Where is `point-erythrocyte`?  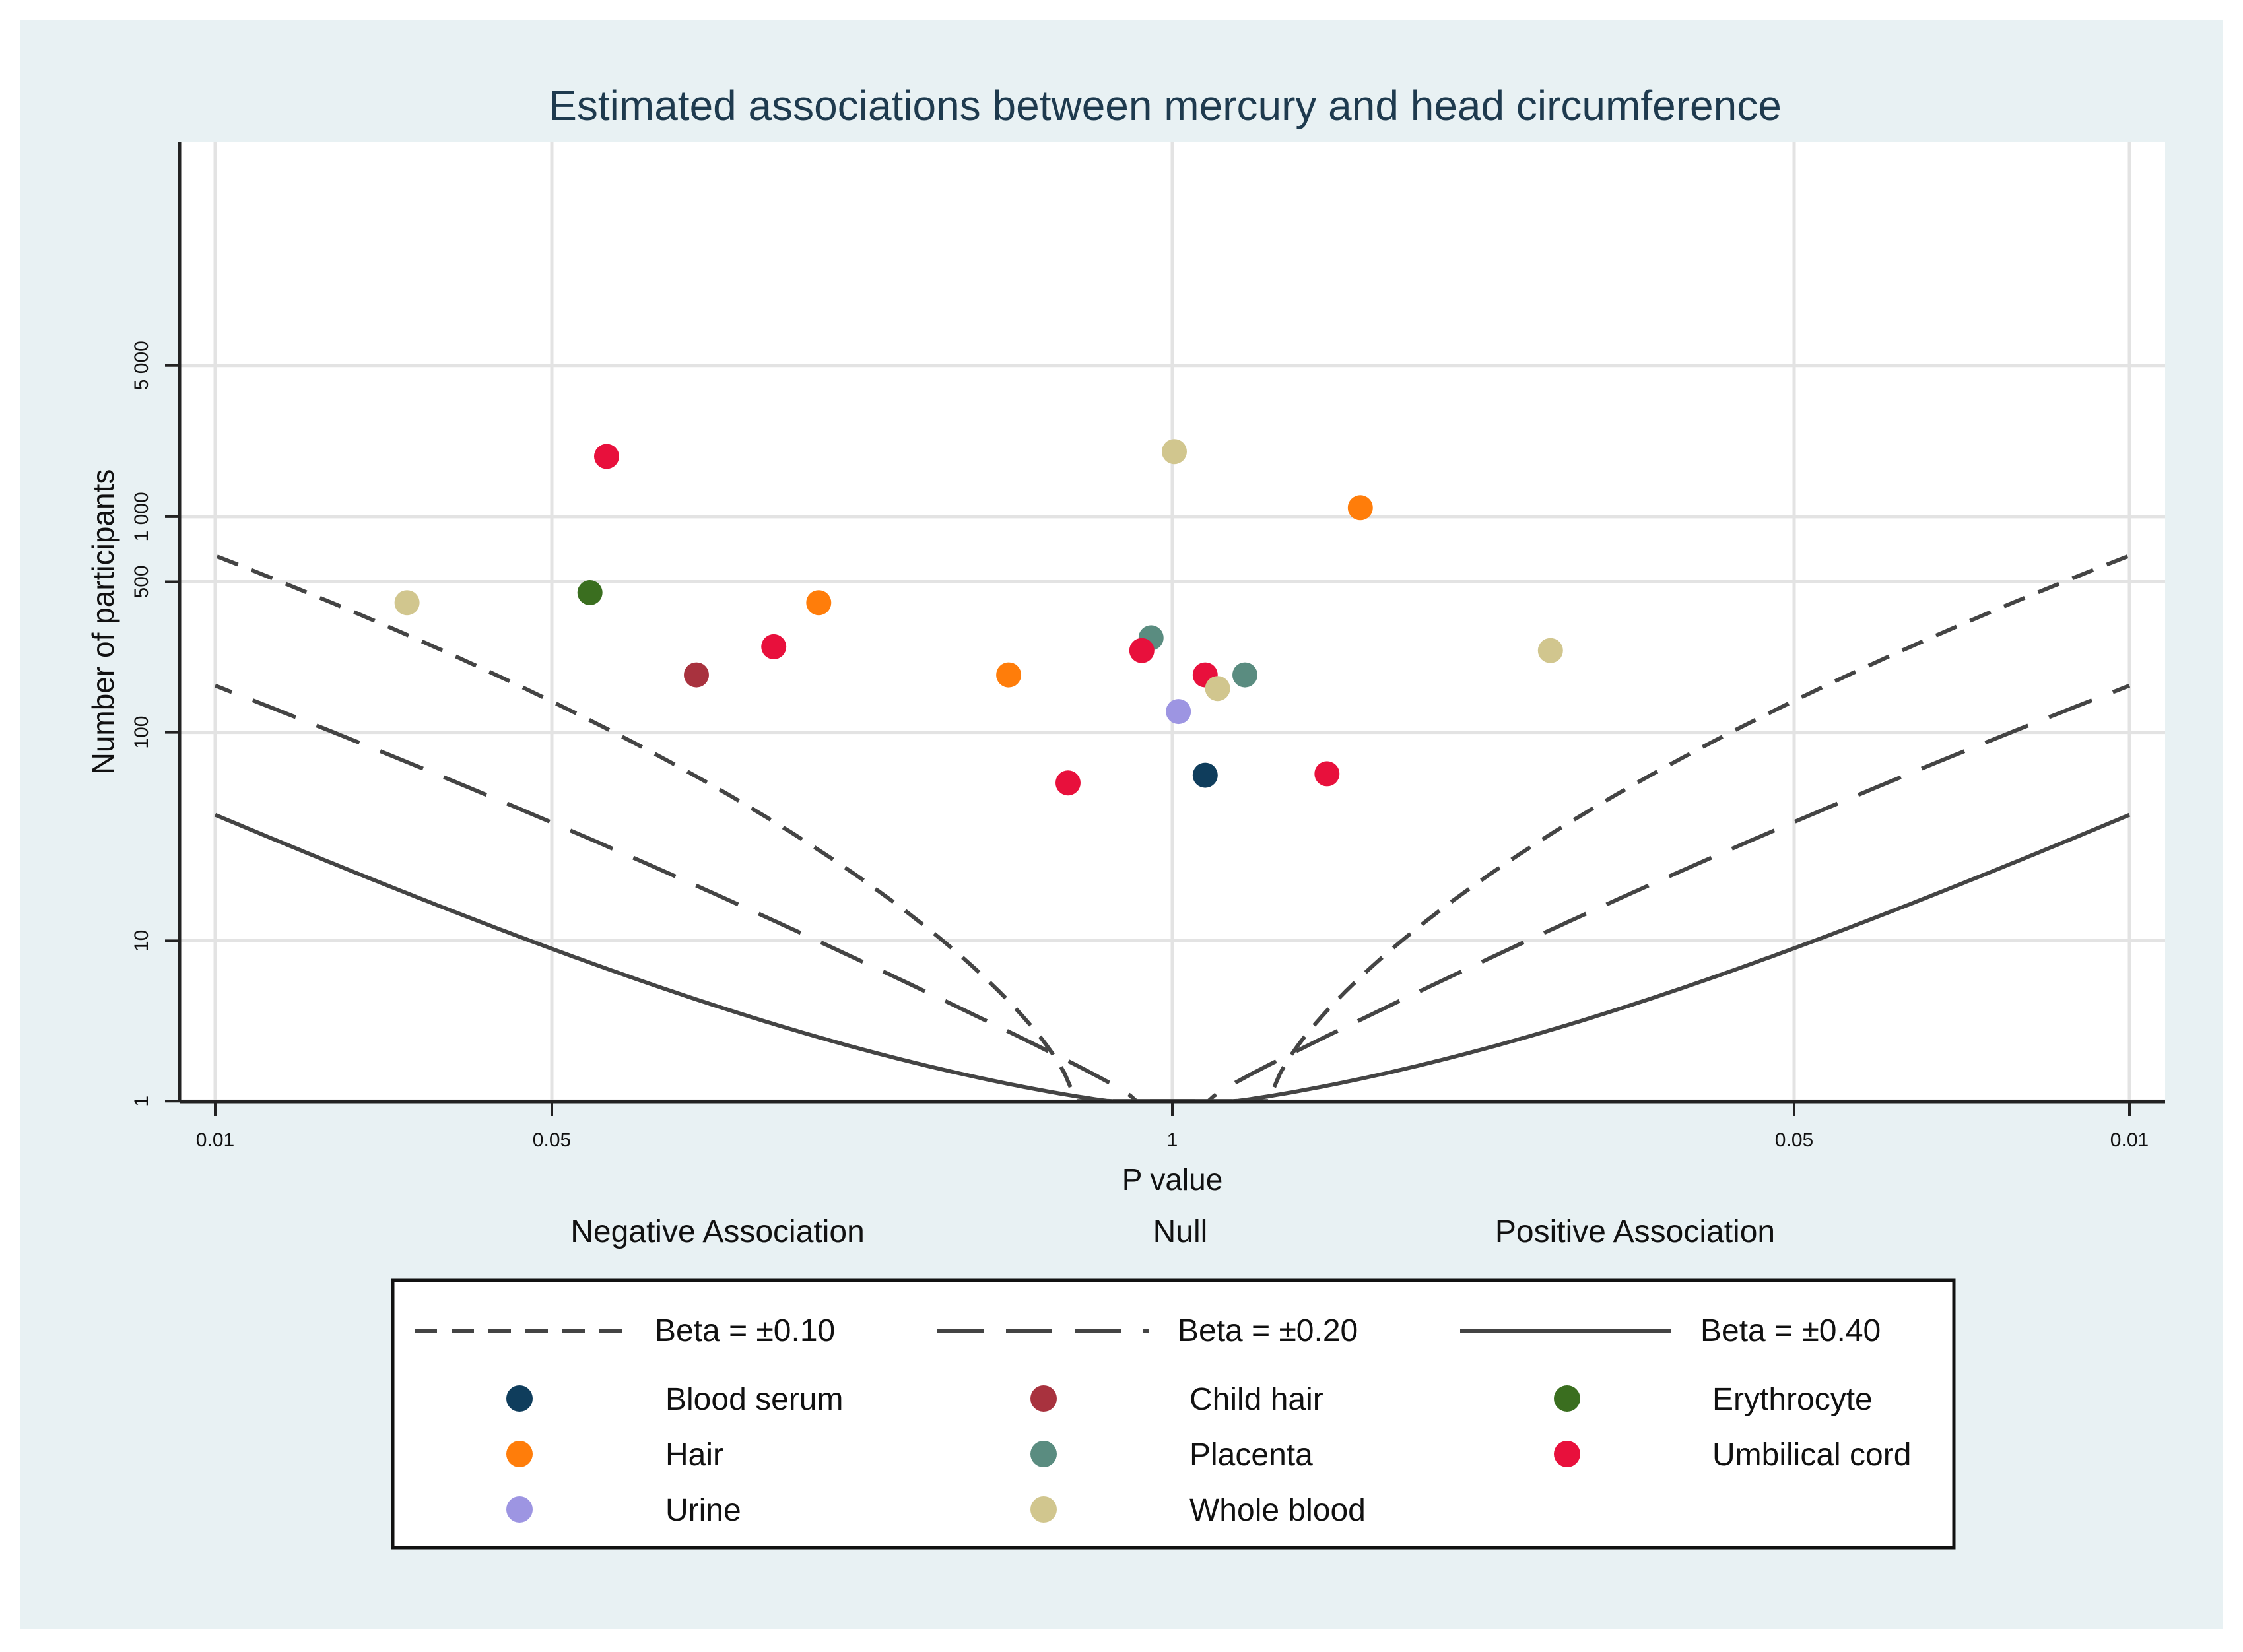
point-erythrocyte is located at coordinates (590, 592).